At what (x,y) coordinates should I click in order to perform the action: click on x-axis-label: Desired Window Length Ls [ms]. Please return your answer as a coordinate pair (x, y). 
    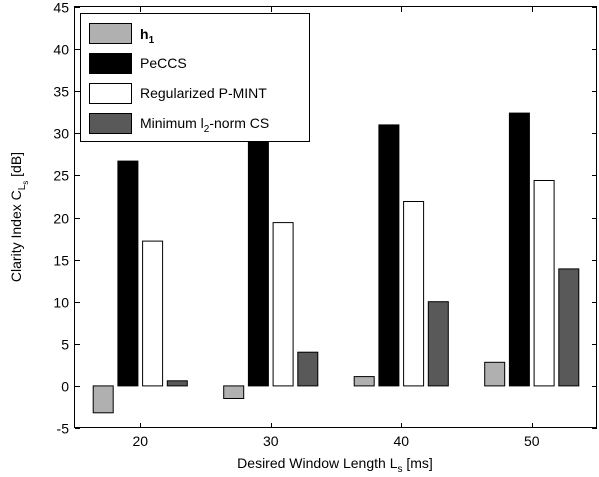
    Looking at the image, I should click on (335, 465).